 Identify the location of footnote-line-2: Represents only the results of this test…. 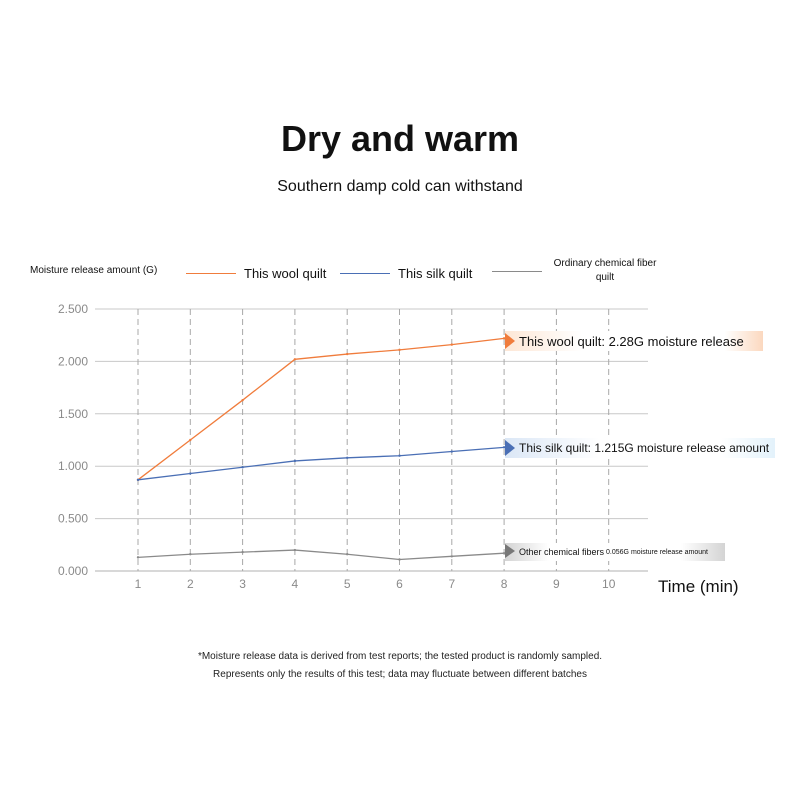
(400, 674).